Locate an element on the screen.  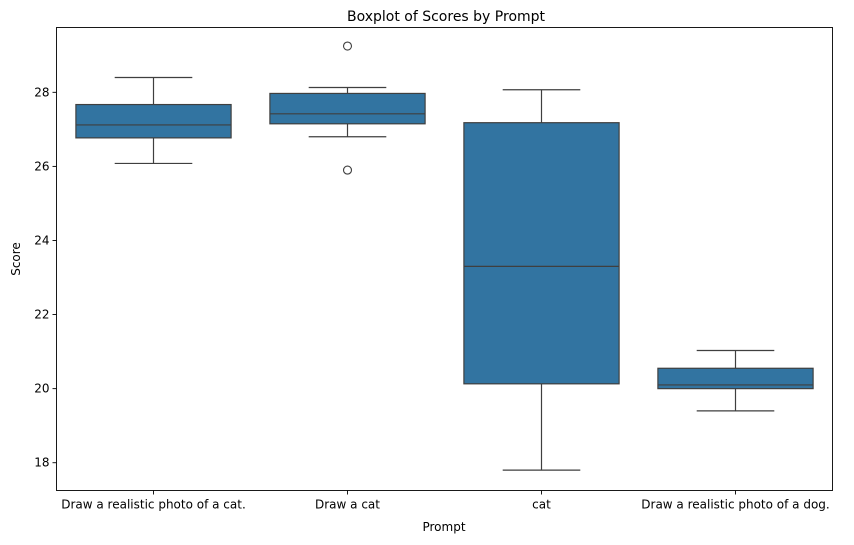
y-tick-label: 18 is located at coordinates (41, 463).